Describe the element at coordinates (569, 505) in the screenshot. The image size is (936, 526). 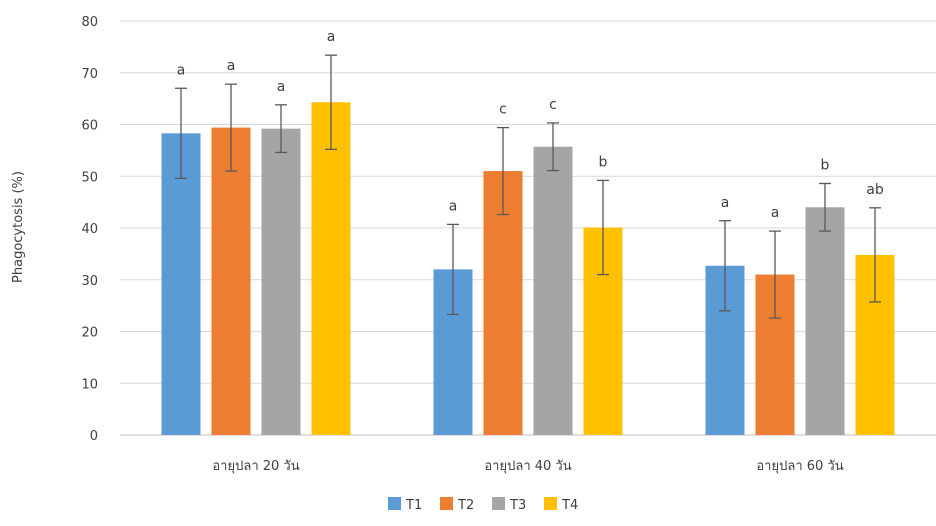
I see `legend-label: T4` at that location.